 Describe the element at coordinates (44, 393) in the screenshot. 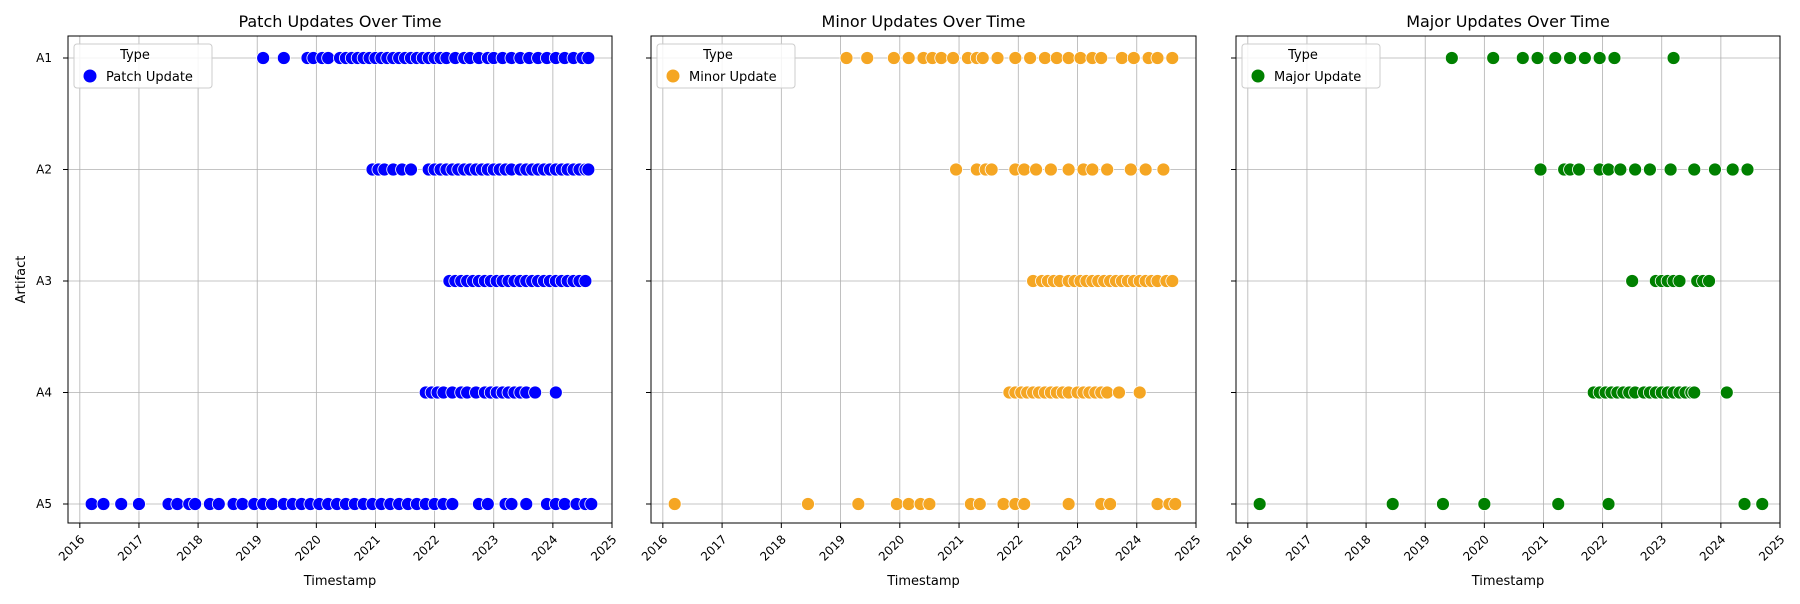

I see `y-tick-label: A4` at that location.